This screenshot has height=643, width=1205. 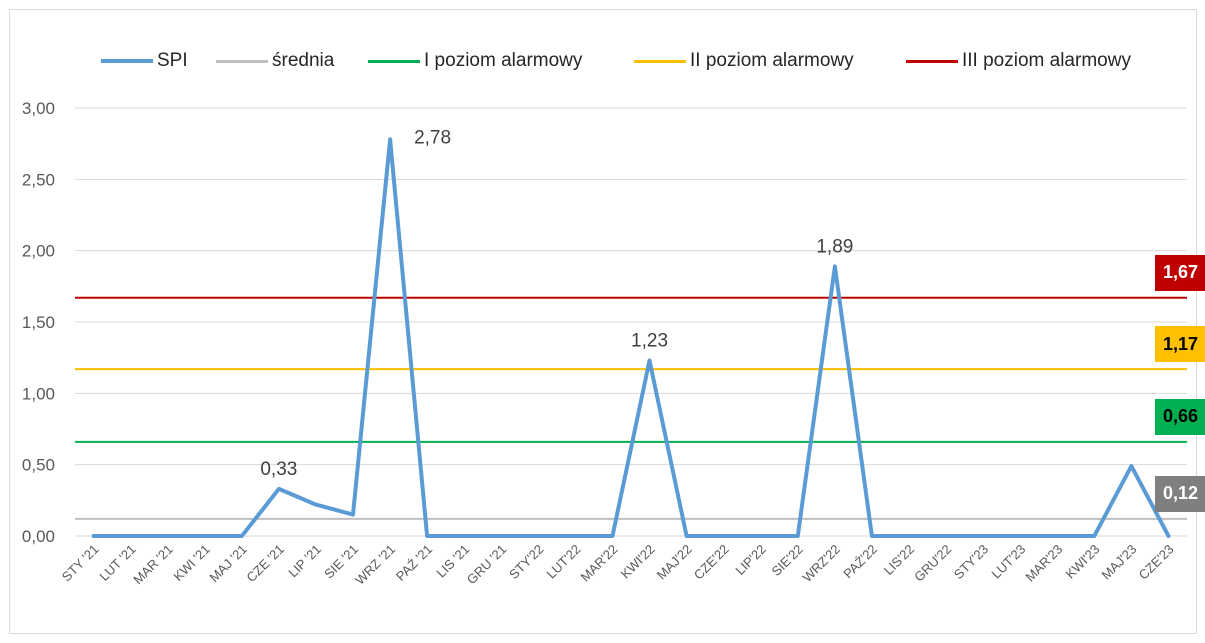 I want to click on alarm-value-badge: 0,66, so click(x=1180, y=416).